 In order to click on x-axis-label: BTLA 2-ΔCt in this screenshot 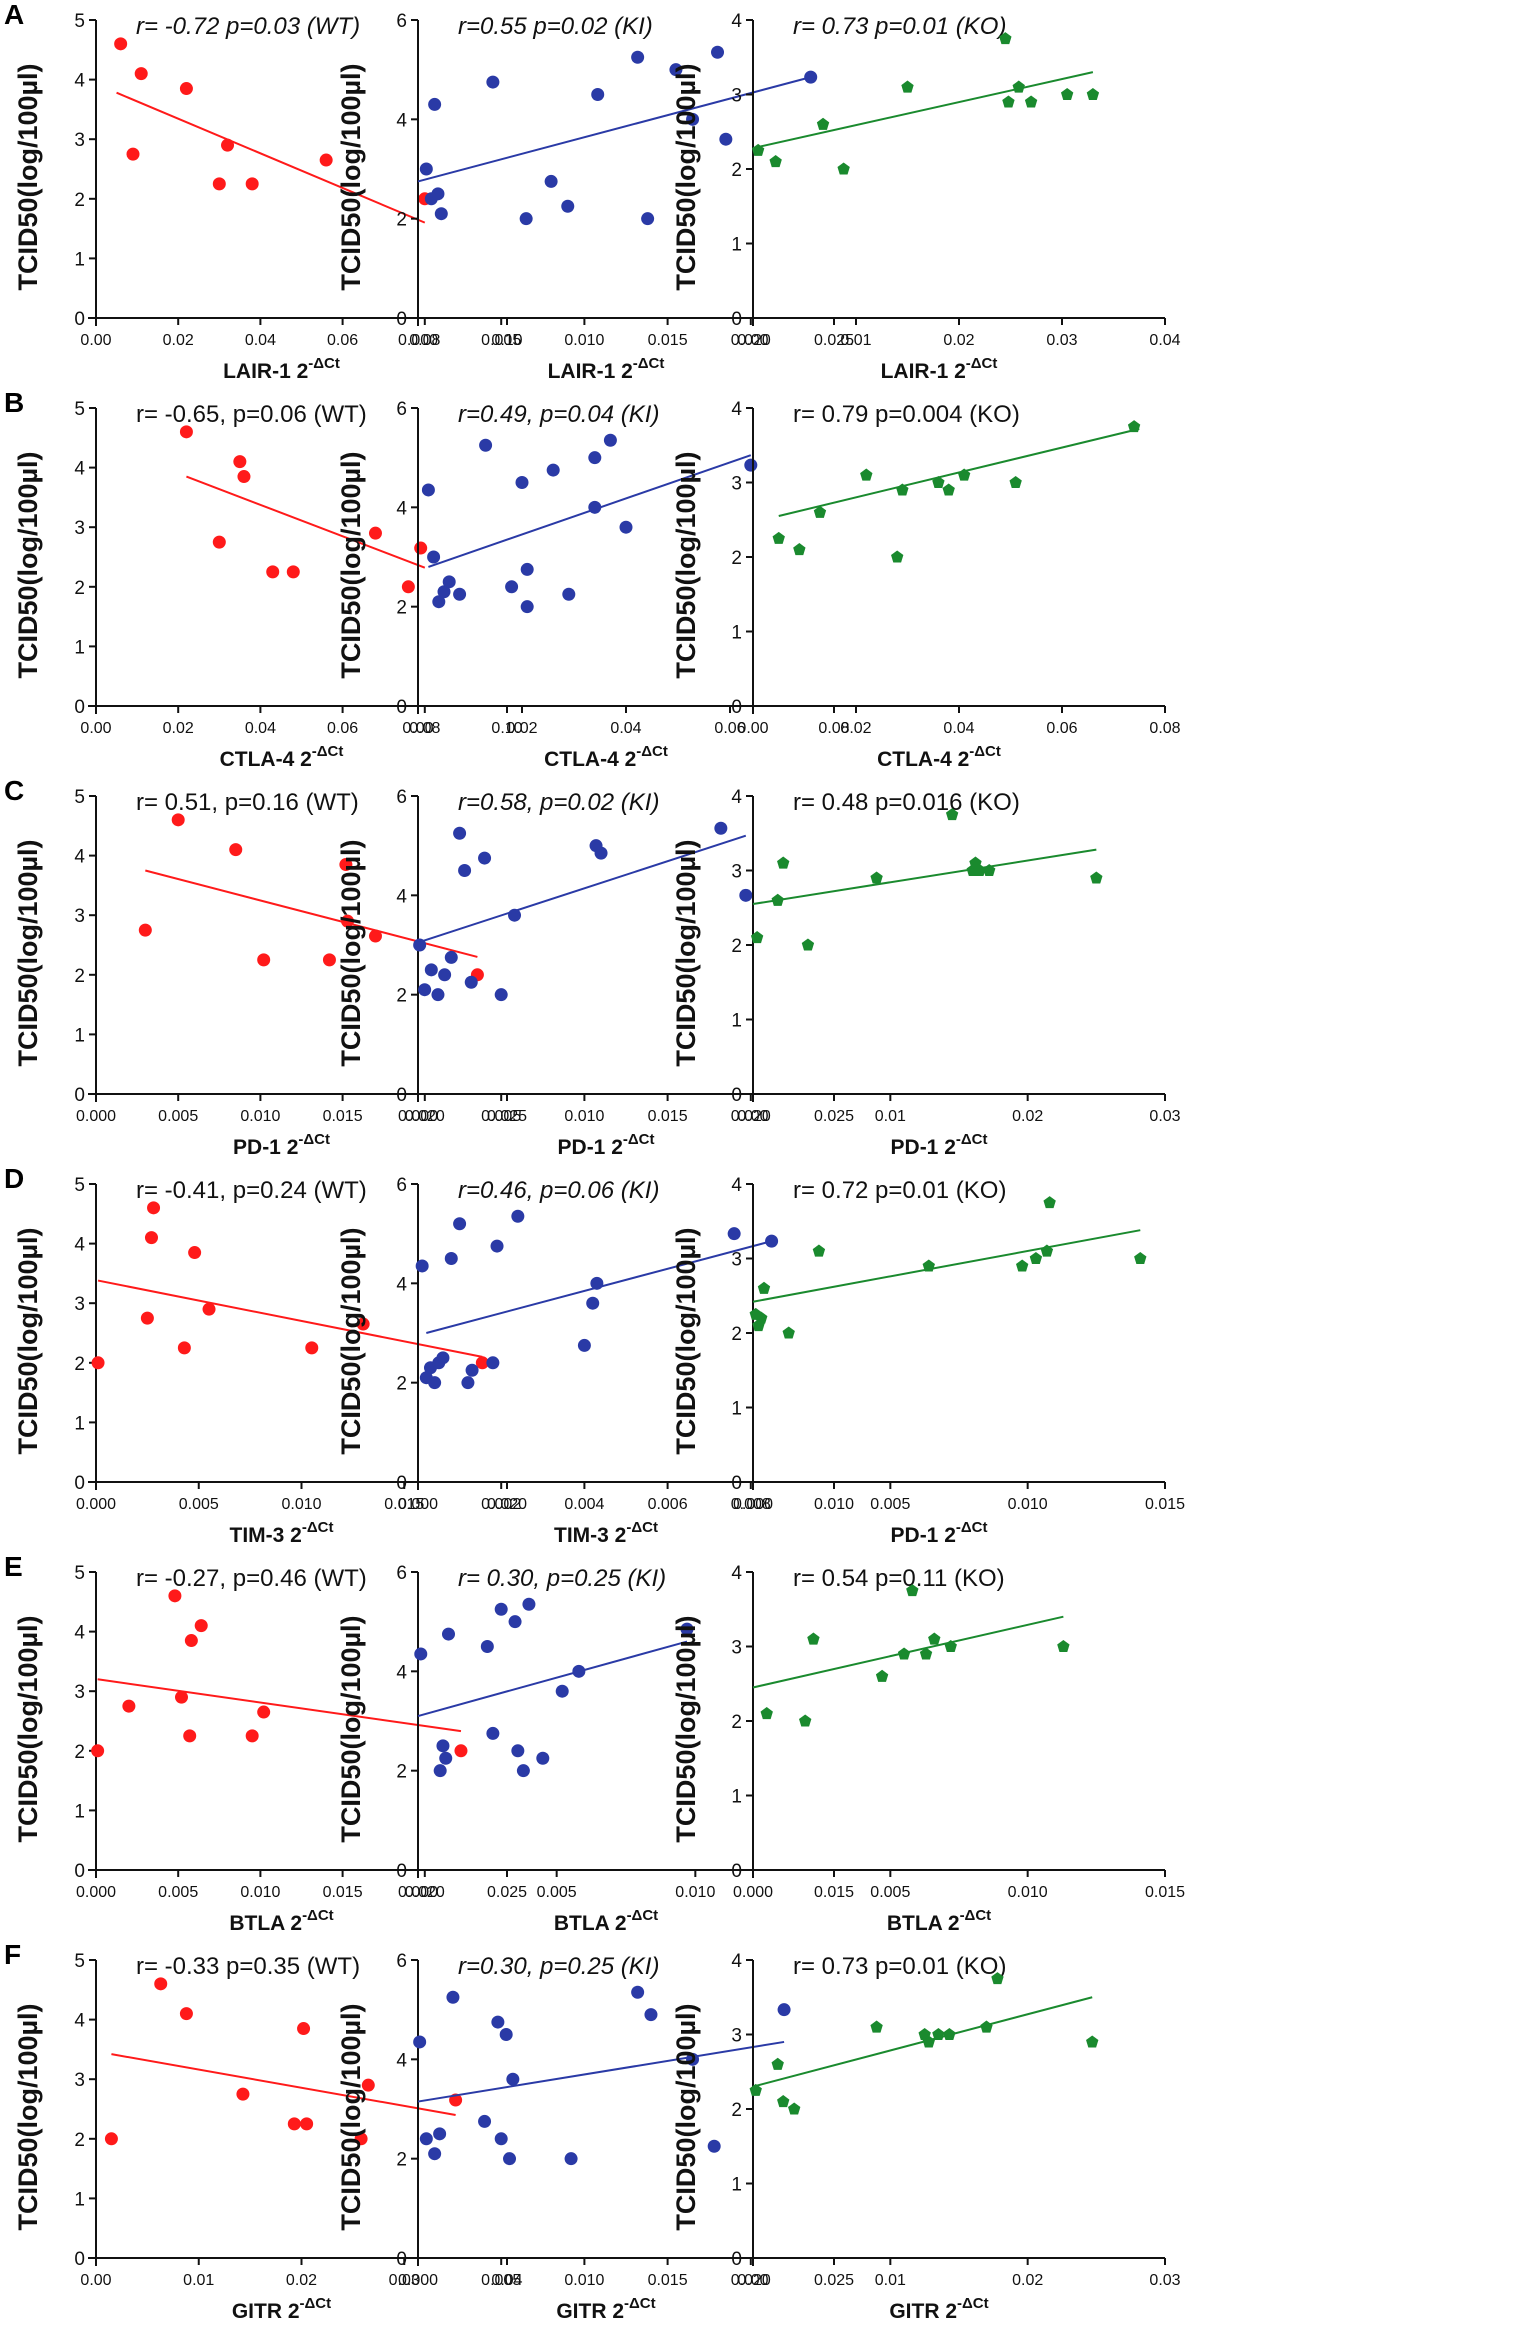, I will do `click(939, 1921)`.